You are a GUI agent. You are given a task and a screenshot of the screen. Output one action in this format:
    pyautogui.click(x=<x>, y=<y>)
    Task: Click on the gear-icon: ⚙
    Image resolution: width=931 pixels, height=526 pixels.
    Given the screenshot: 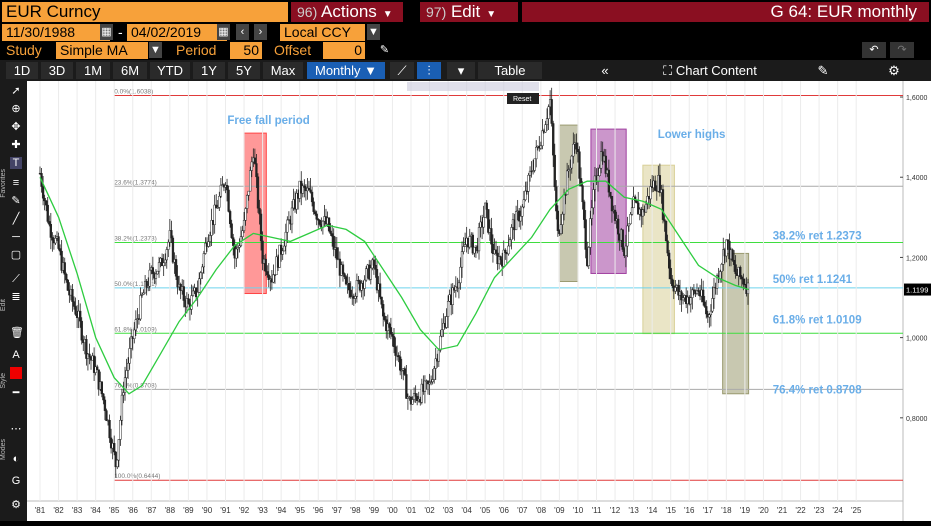 What is the action you would take?
    pyautogui.click(x=894, y=70)
    